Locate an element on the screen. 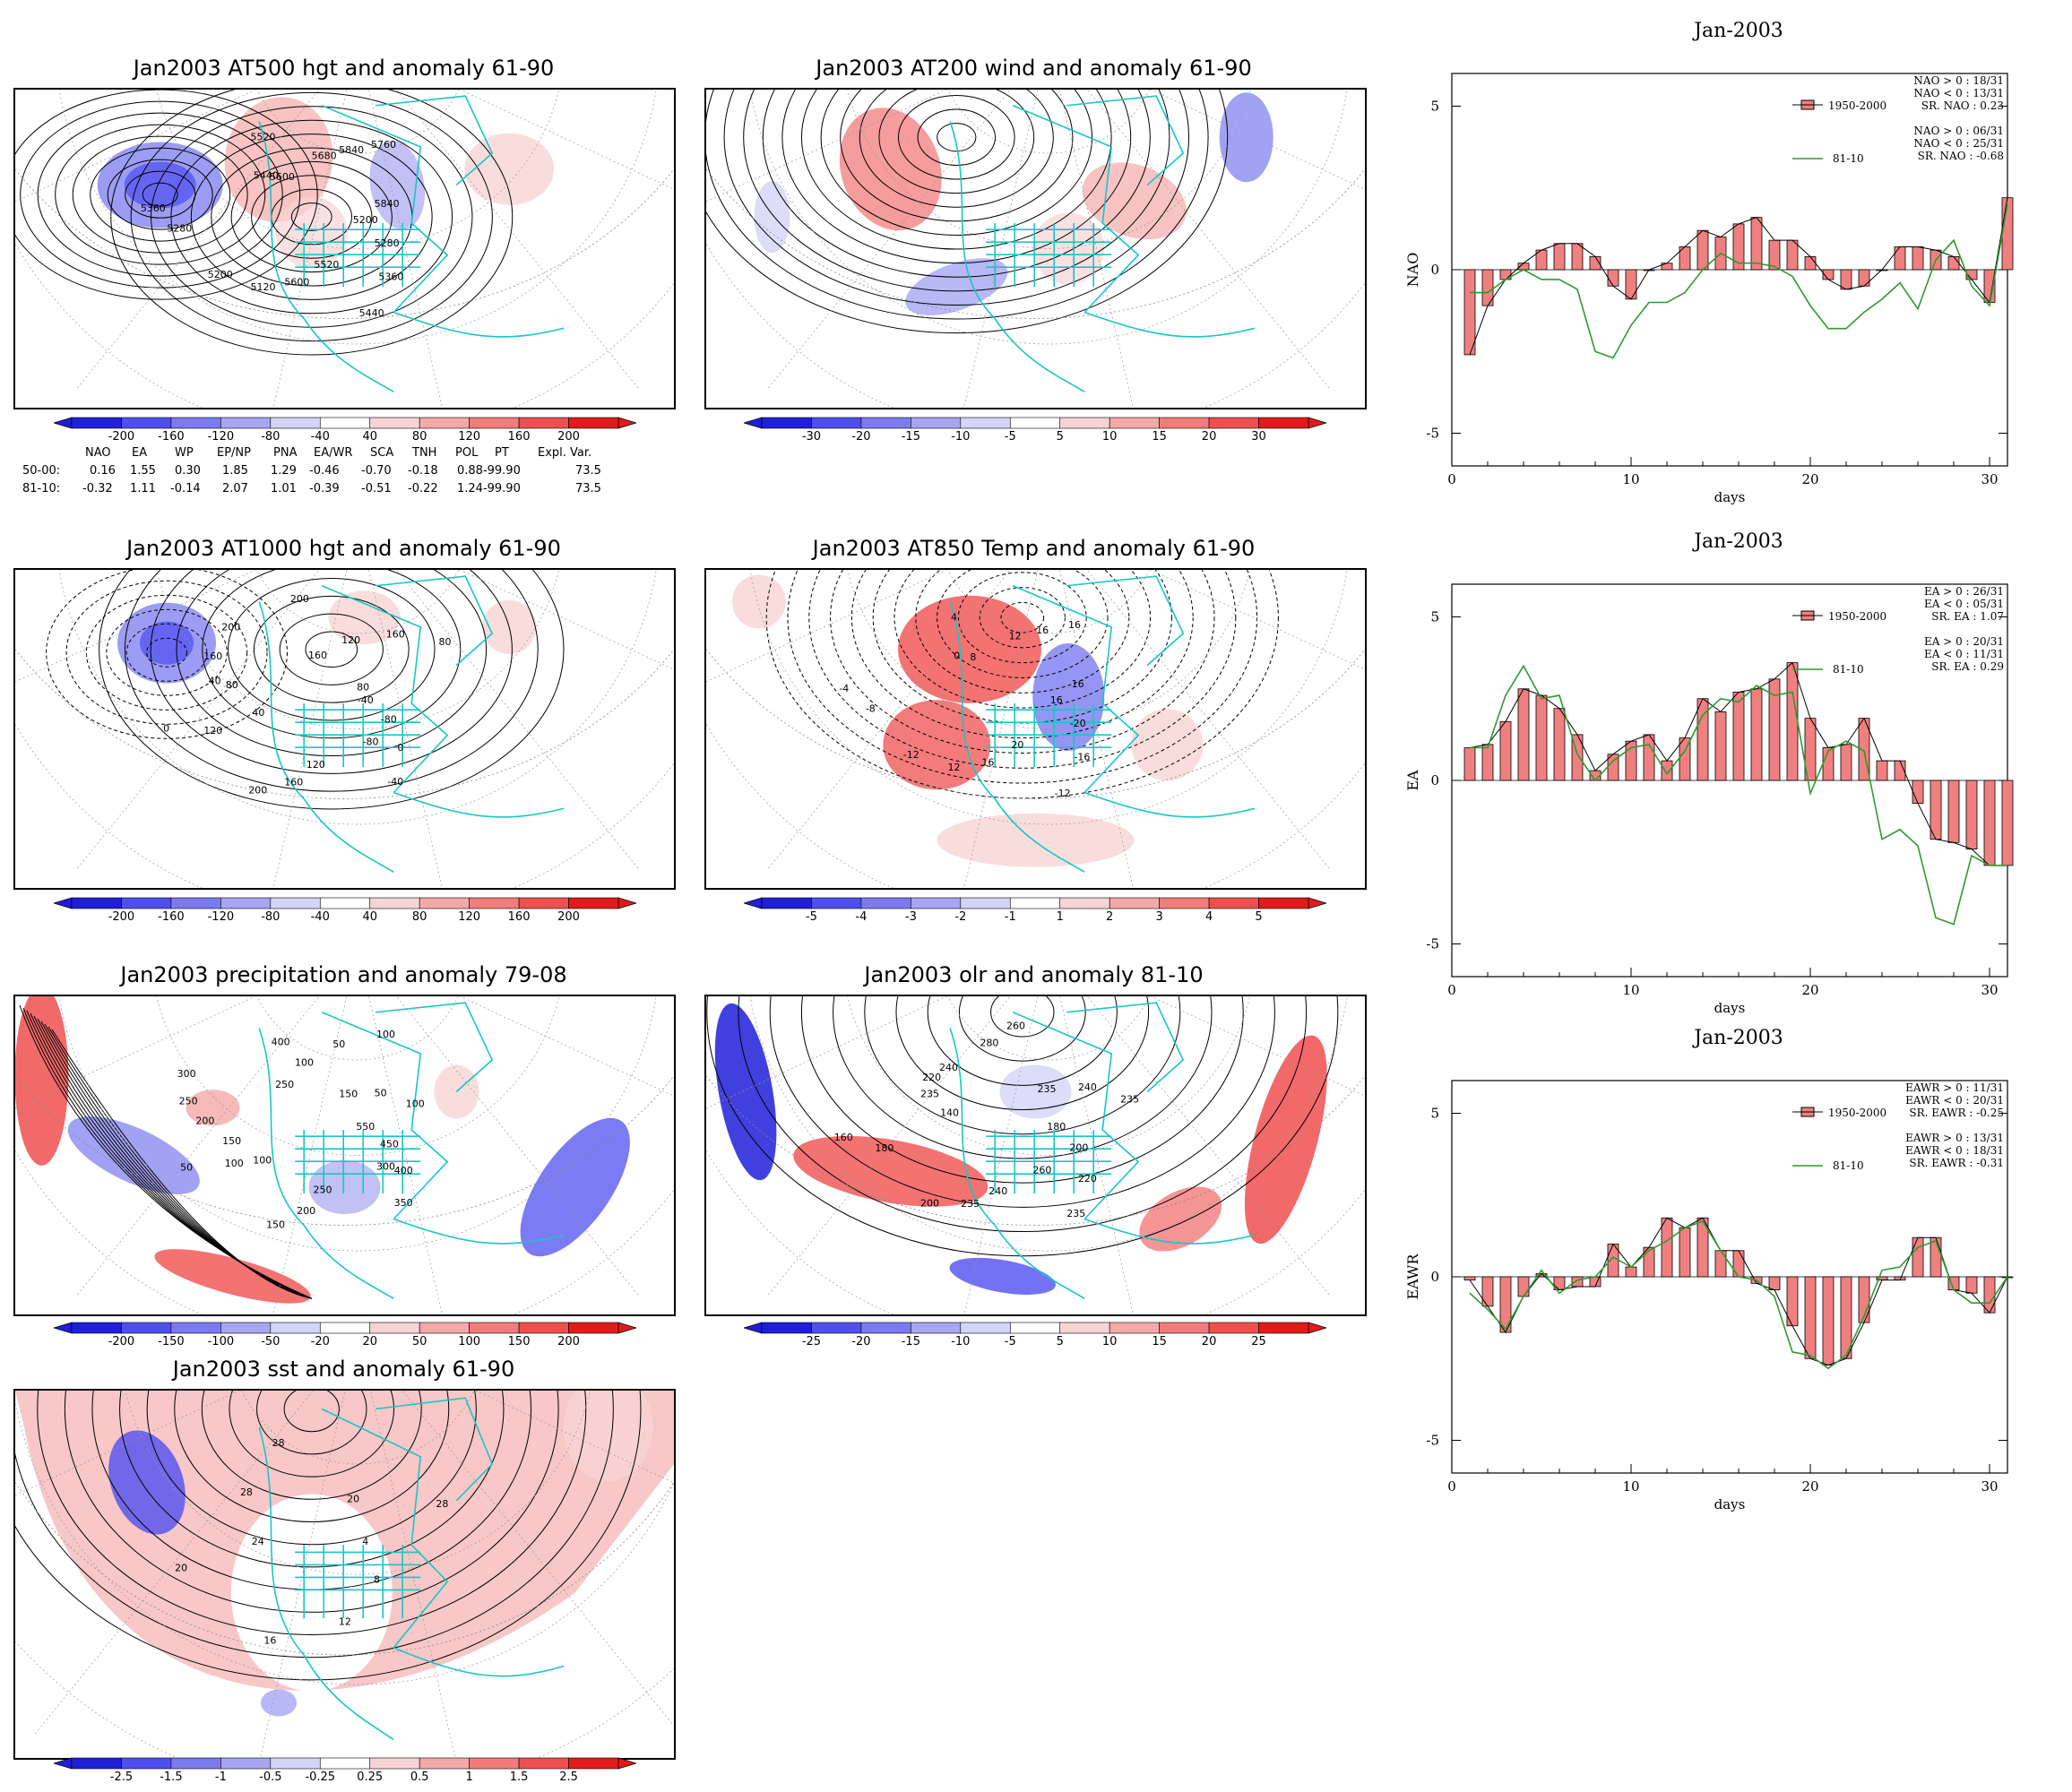 This screenshot has height=1792, width=2072. colorbar-tick-label: 40 is located at coordinates (369, 437).